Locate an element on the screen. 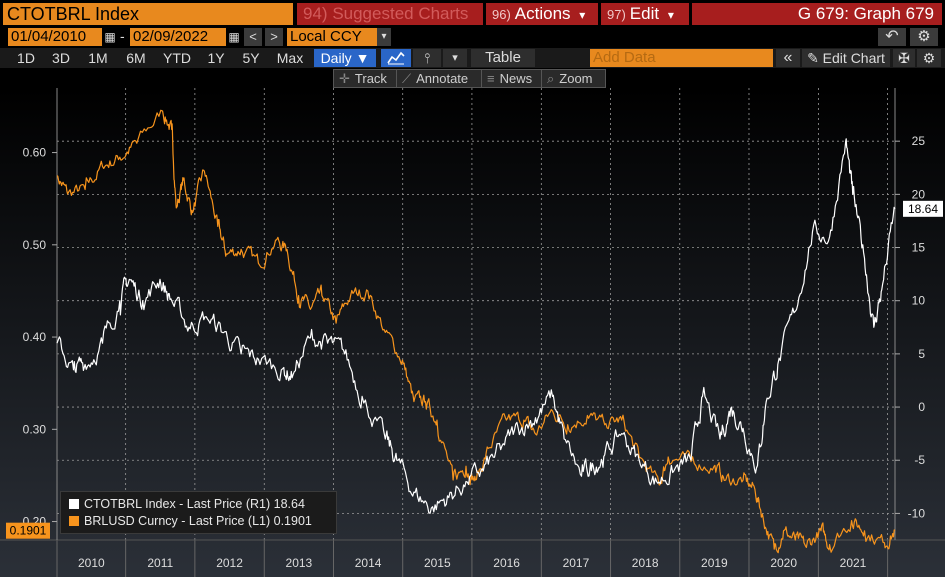 The image size is (945, 577). legend-swatch-ctotbrl is located at coordinates (74, 504).